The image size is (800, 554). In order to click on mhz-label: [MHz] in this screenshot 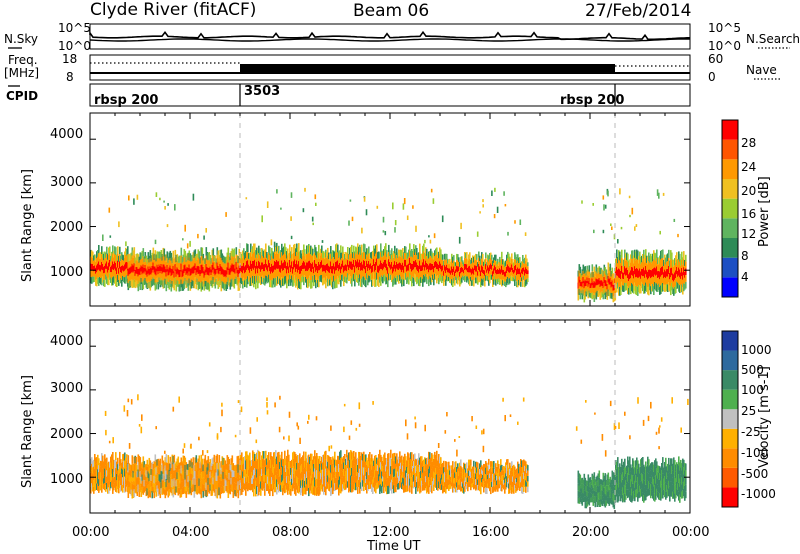, I will do `click(22, 73)`.